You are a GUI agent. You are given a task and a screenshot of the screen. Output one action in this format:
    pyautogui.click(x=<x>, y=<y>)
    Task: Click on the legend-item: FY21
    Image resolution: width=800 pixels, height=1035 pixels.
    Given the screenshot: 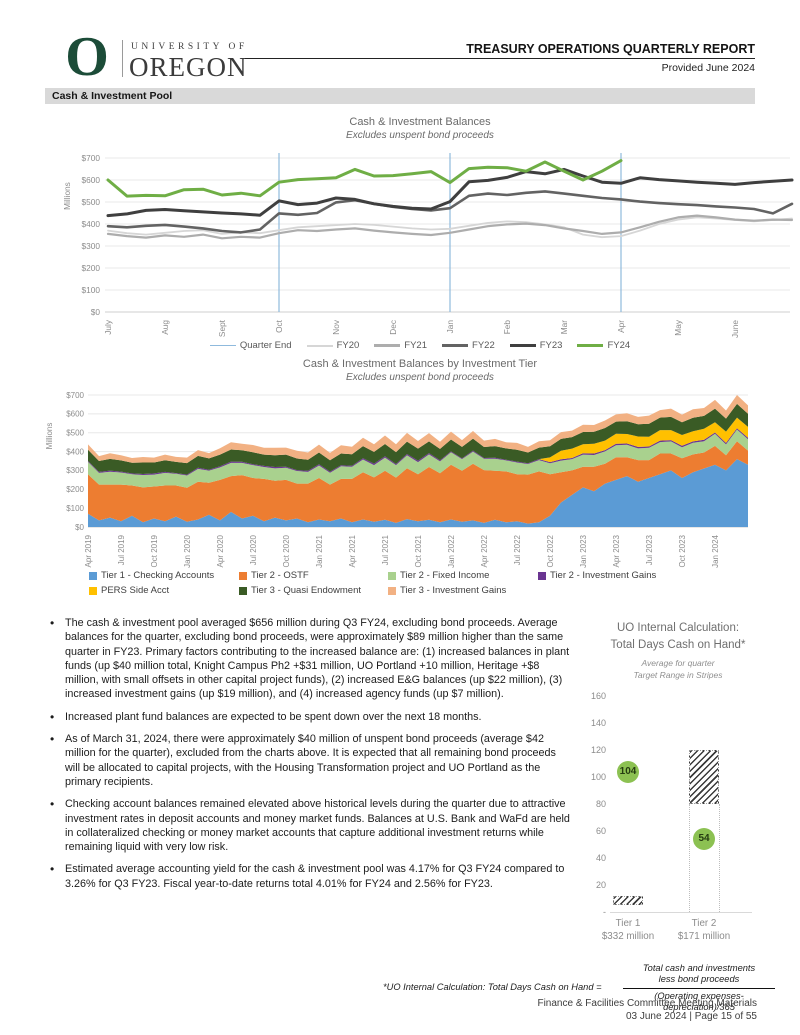 What is the action you would take?
    pyautogui.click(x=400, y=345)
    